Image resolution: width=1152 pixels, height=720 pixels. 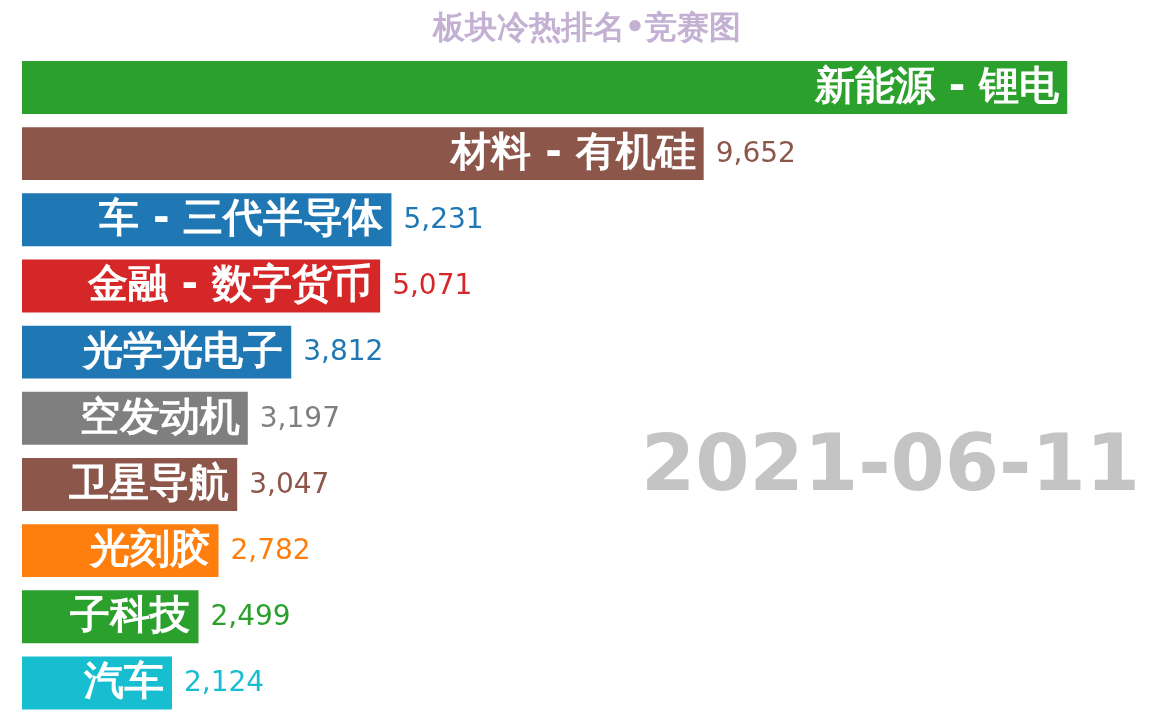 I want to click on y-tick-label: 金融 - 数字货币, so click(x=229, y=283).